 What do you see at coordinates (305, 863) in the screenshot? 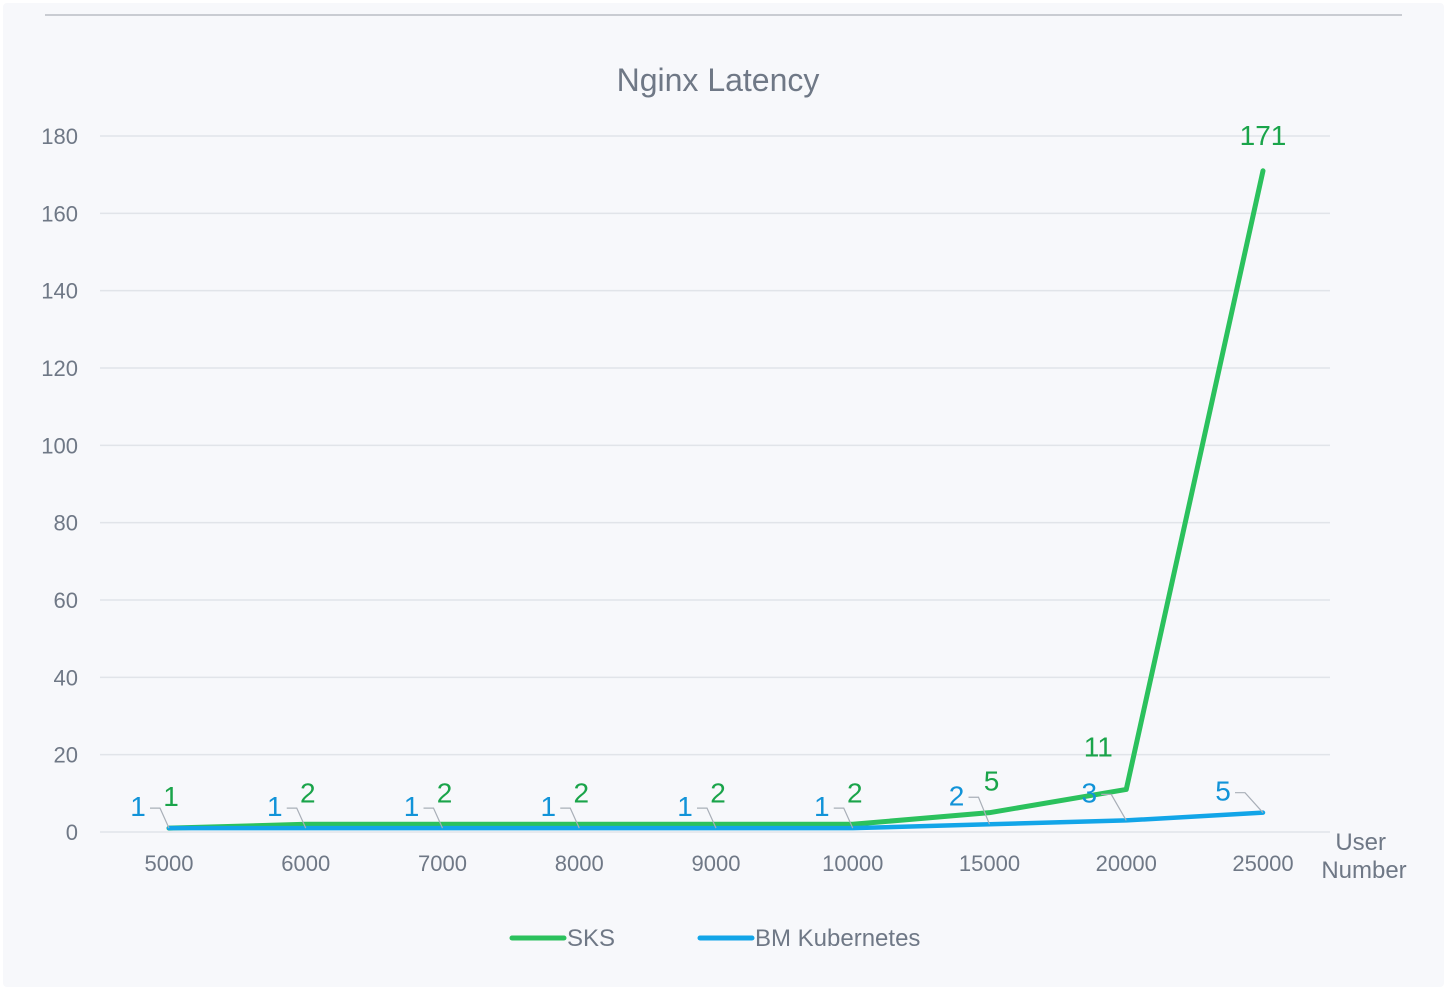
I see `x-tick-label: 6000` at bounding box center [305, 863].